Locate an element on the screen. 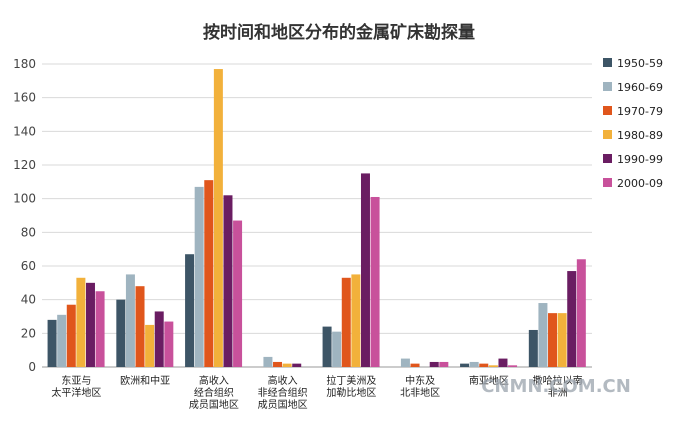 Image resolution: width=678 pixels, height=424 pixels. chart-title: 按时间和地区分布的金属矿床勘探量 is located at coordinates (339, 33).